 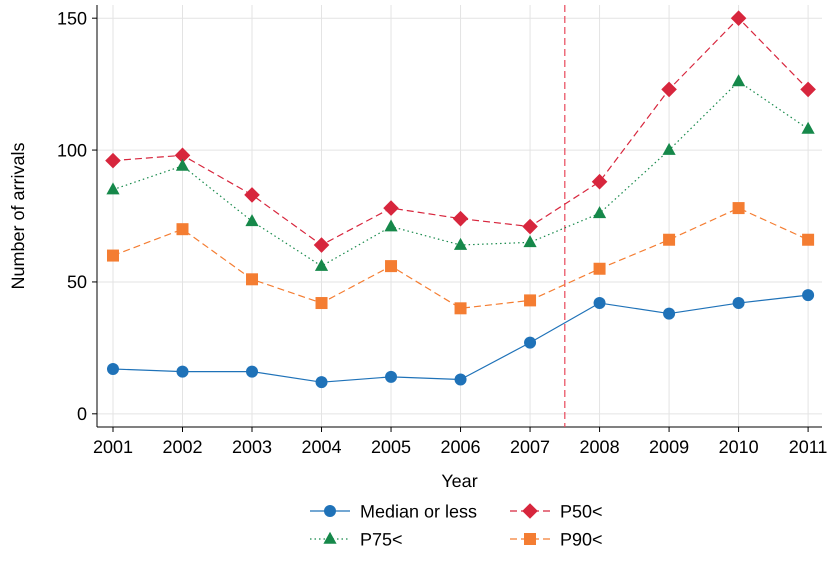 What do you see at coordinates (808, 447) in the screenshot?
I see `x-tick-label: 2011` at bounding box center [808, 447].